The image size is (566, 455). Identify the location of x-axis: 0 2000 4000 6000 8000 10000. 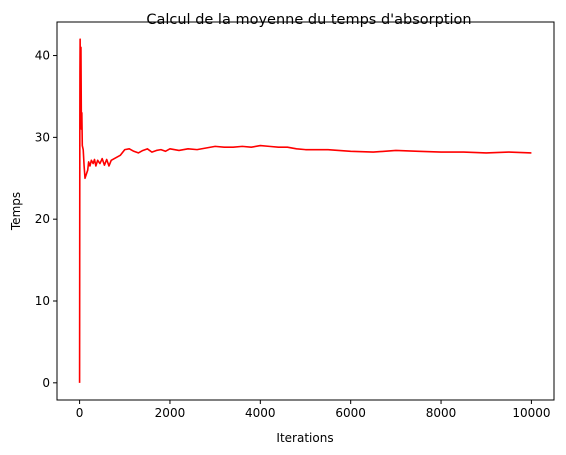
(313, 410).